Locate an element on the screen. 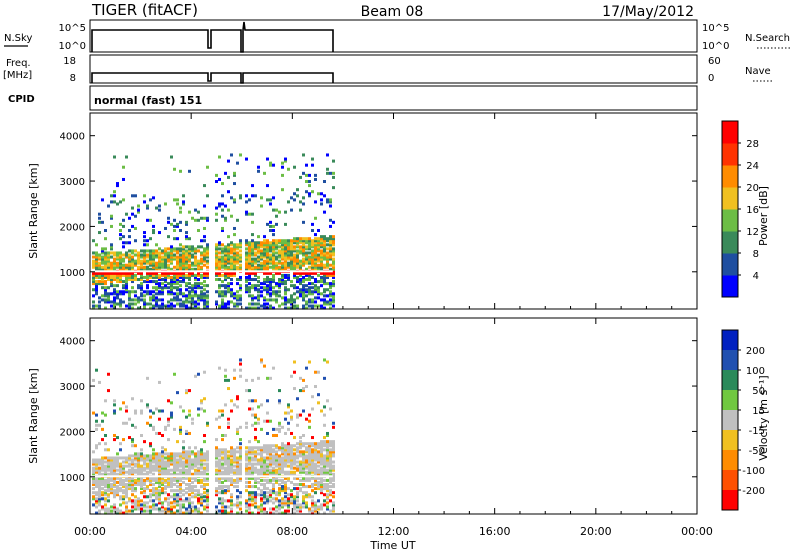  freq-tick-high: 18 is located at coordinates (69, 61).